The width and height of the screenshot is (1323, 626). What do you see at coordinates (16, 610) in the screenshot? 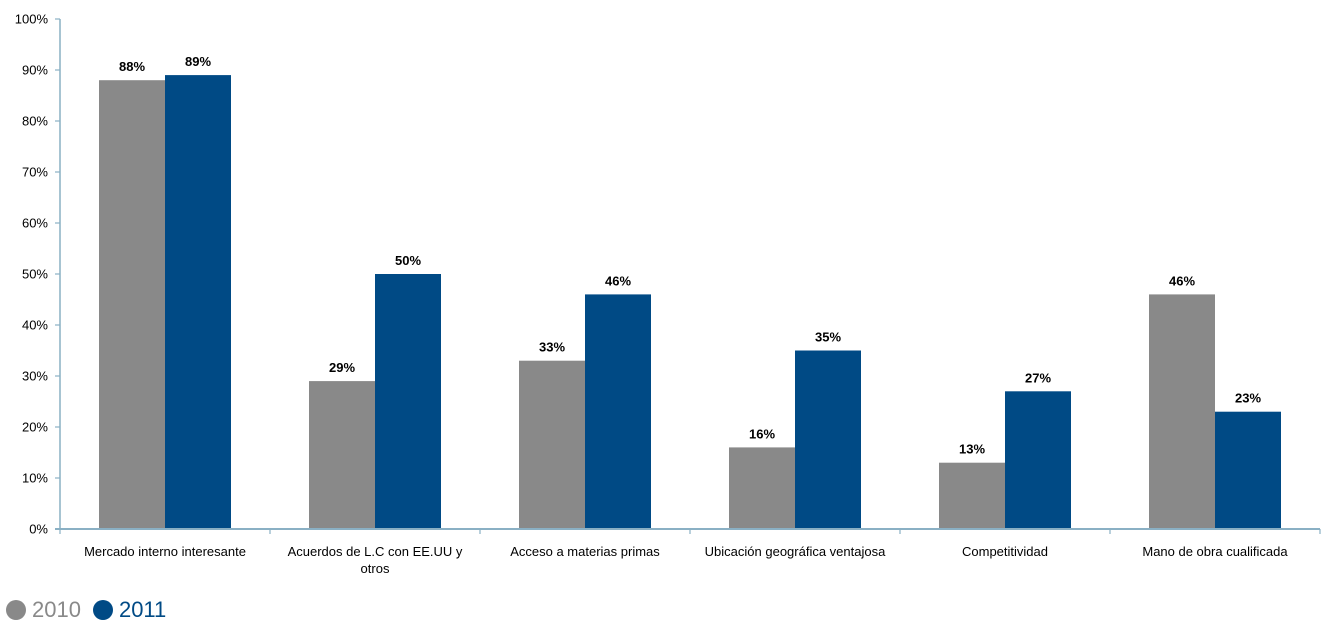
I see `legend-swatch-2010` at bounding box center [16, 610].